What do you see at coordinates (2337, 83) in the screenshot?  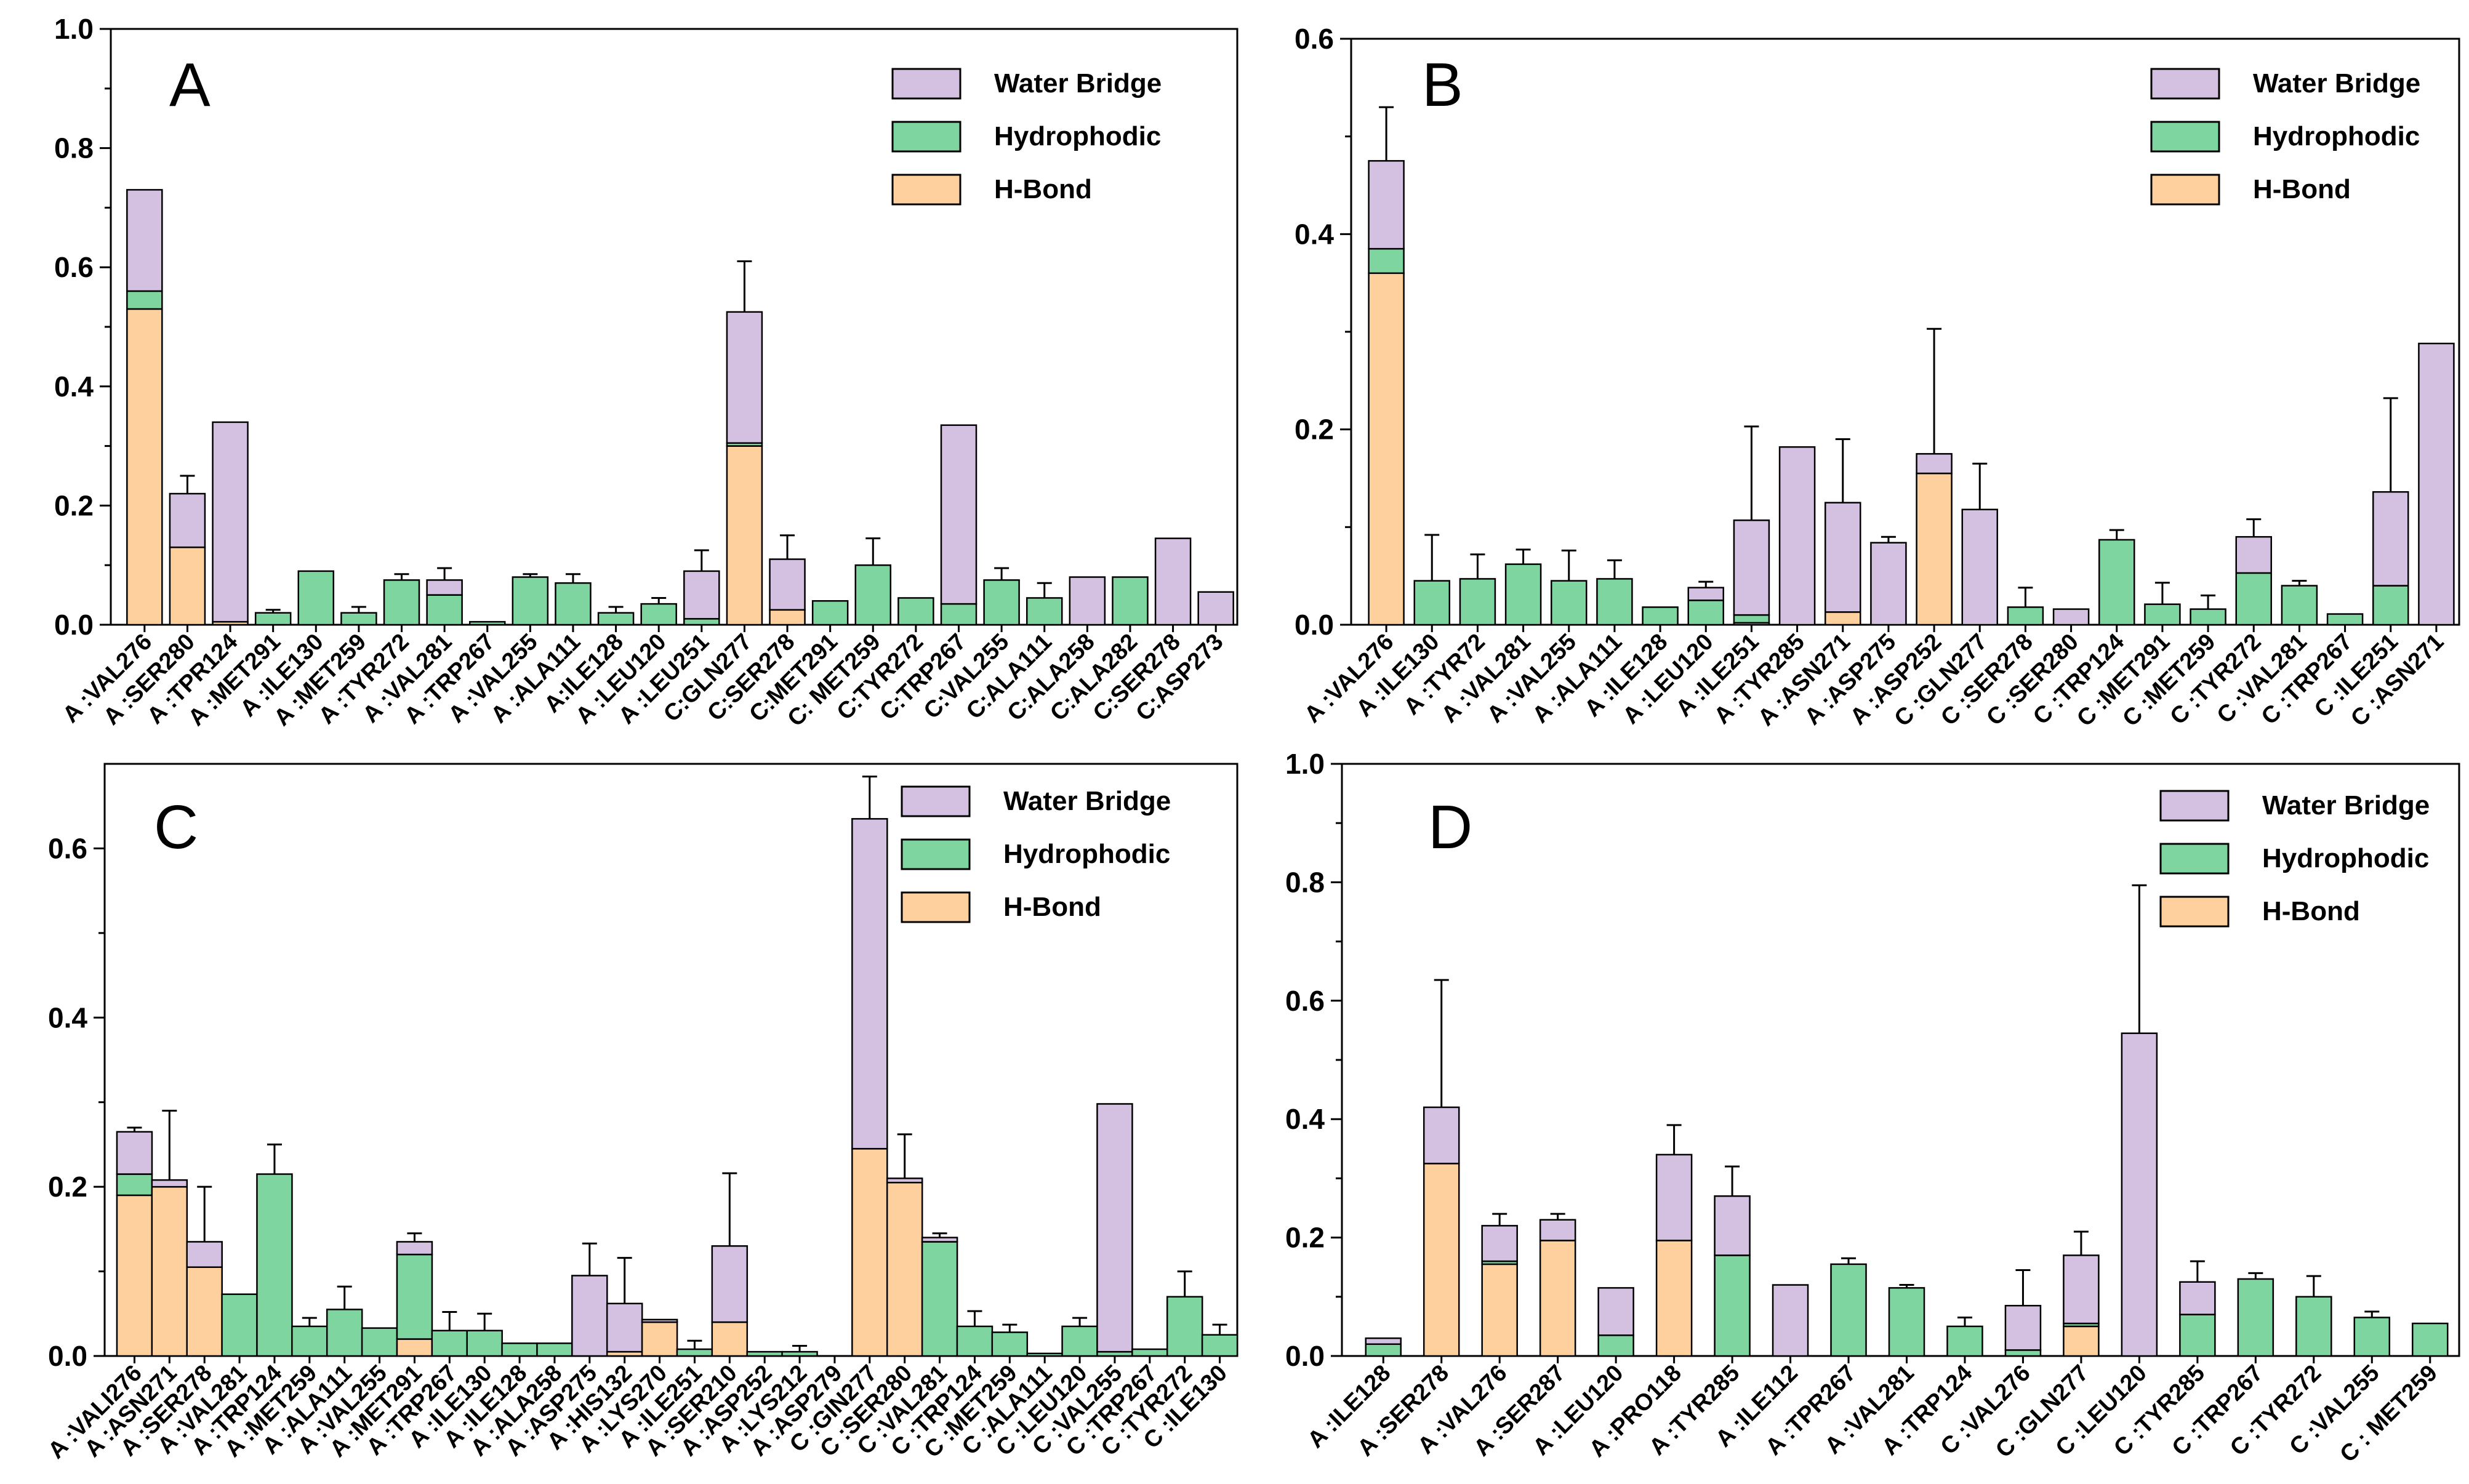 I see `legend-label: Water Bridge` at bounding box center [2337, 83].